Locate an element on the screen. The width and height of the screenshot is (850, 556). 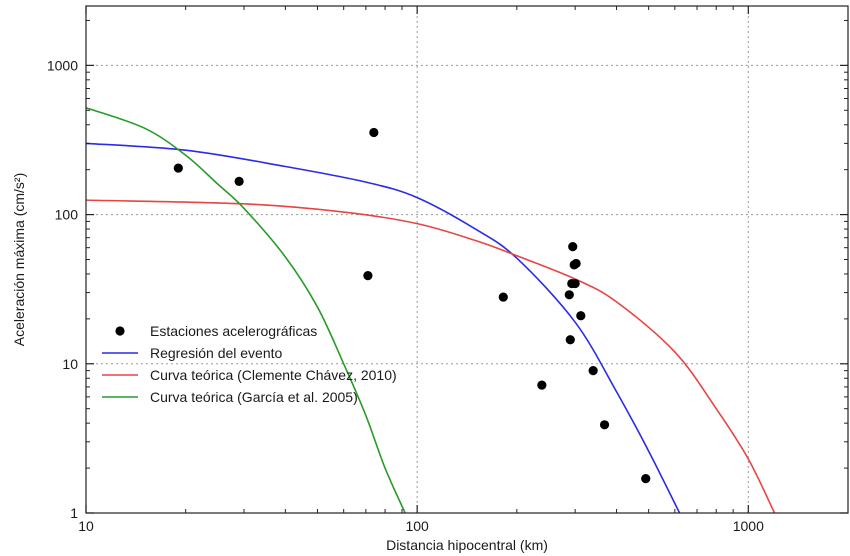
x-tick-label: 100 is located at coordinates (417, 526).